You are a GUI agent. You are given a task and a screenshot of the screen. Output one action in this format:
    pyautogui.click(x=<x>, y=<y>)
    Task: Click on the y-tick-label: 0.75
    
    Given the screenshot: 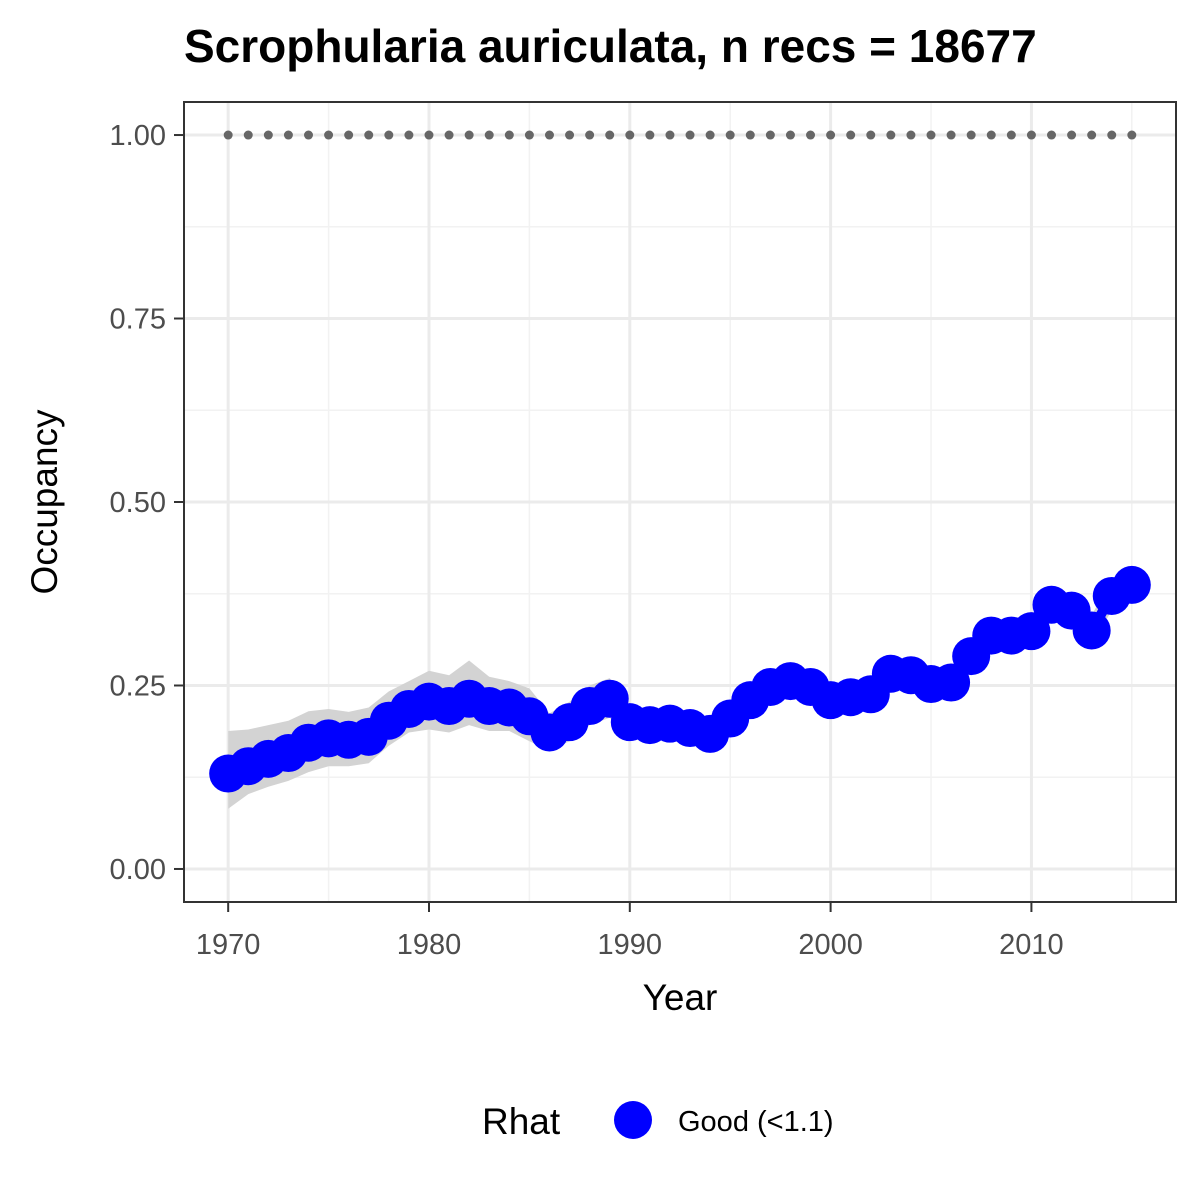 What is the action you would take?
    pyautogui.click(x=138, y=320)
    